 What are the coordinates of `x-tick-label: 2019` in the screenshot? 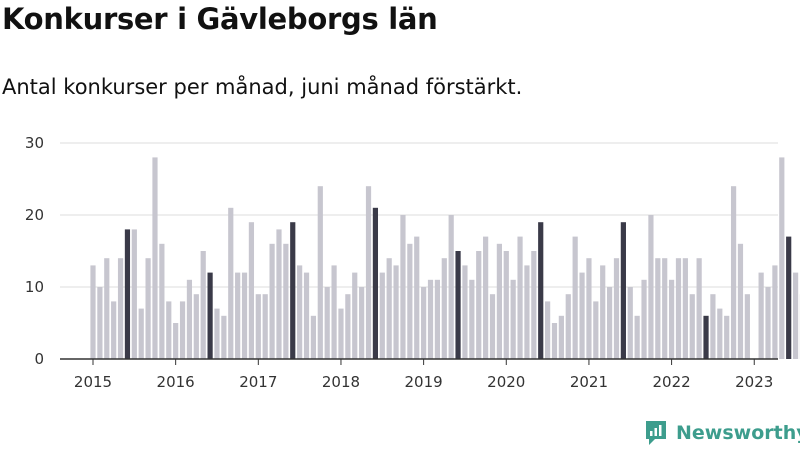 It's located at (424, 382).